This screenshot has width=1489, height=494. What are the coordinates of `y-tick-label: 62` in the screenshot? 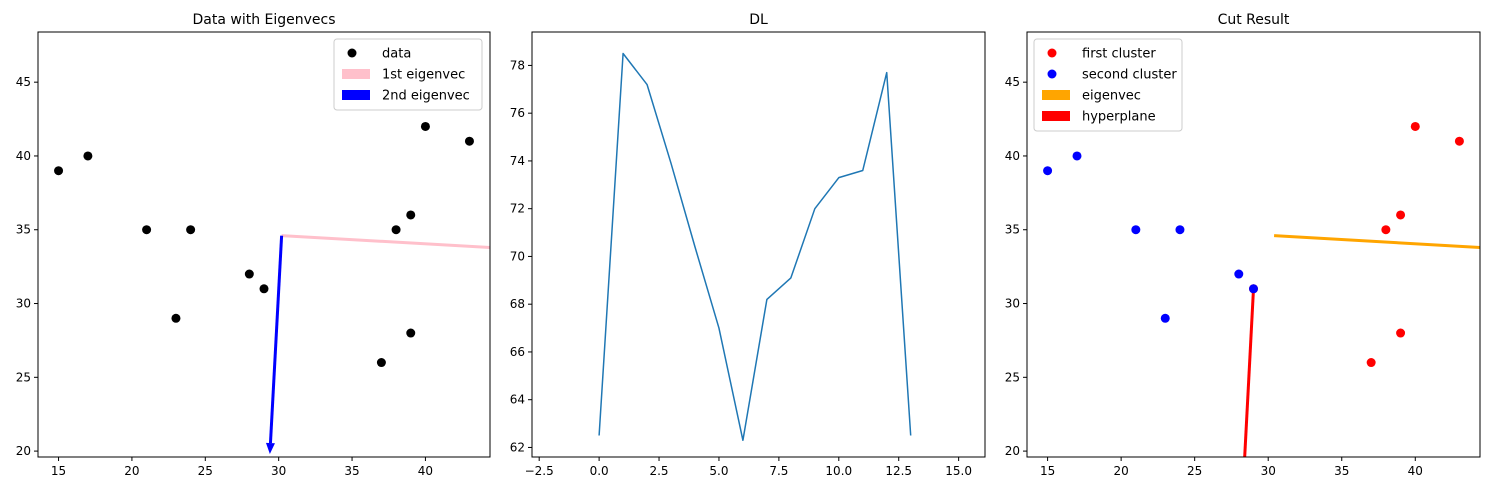 It's located at (517, 447).